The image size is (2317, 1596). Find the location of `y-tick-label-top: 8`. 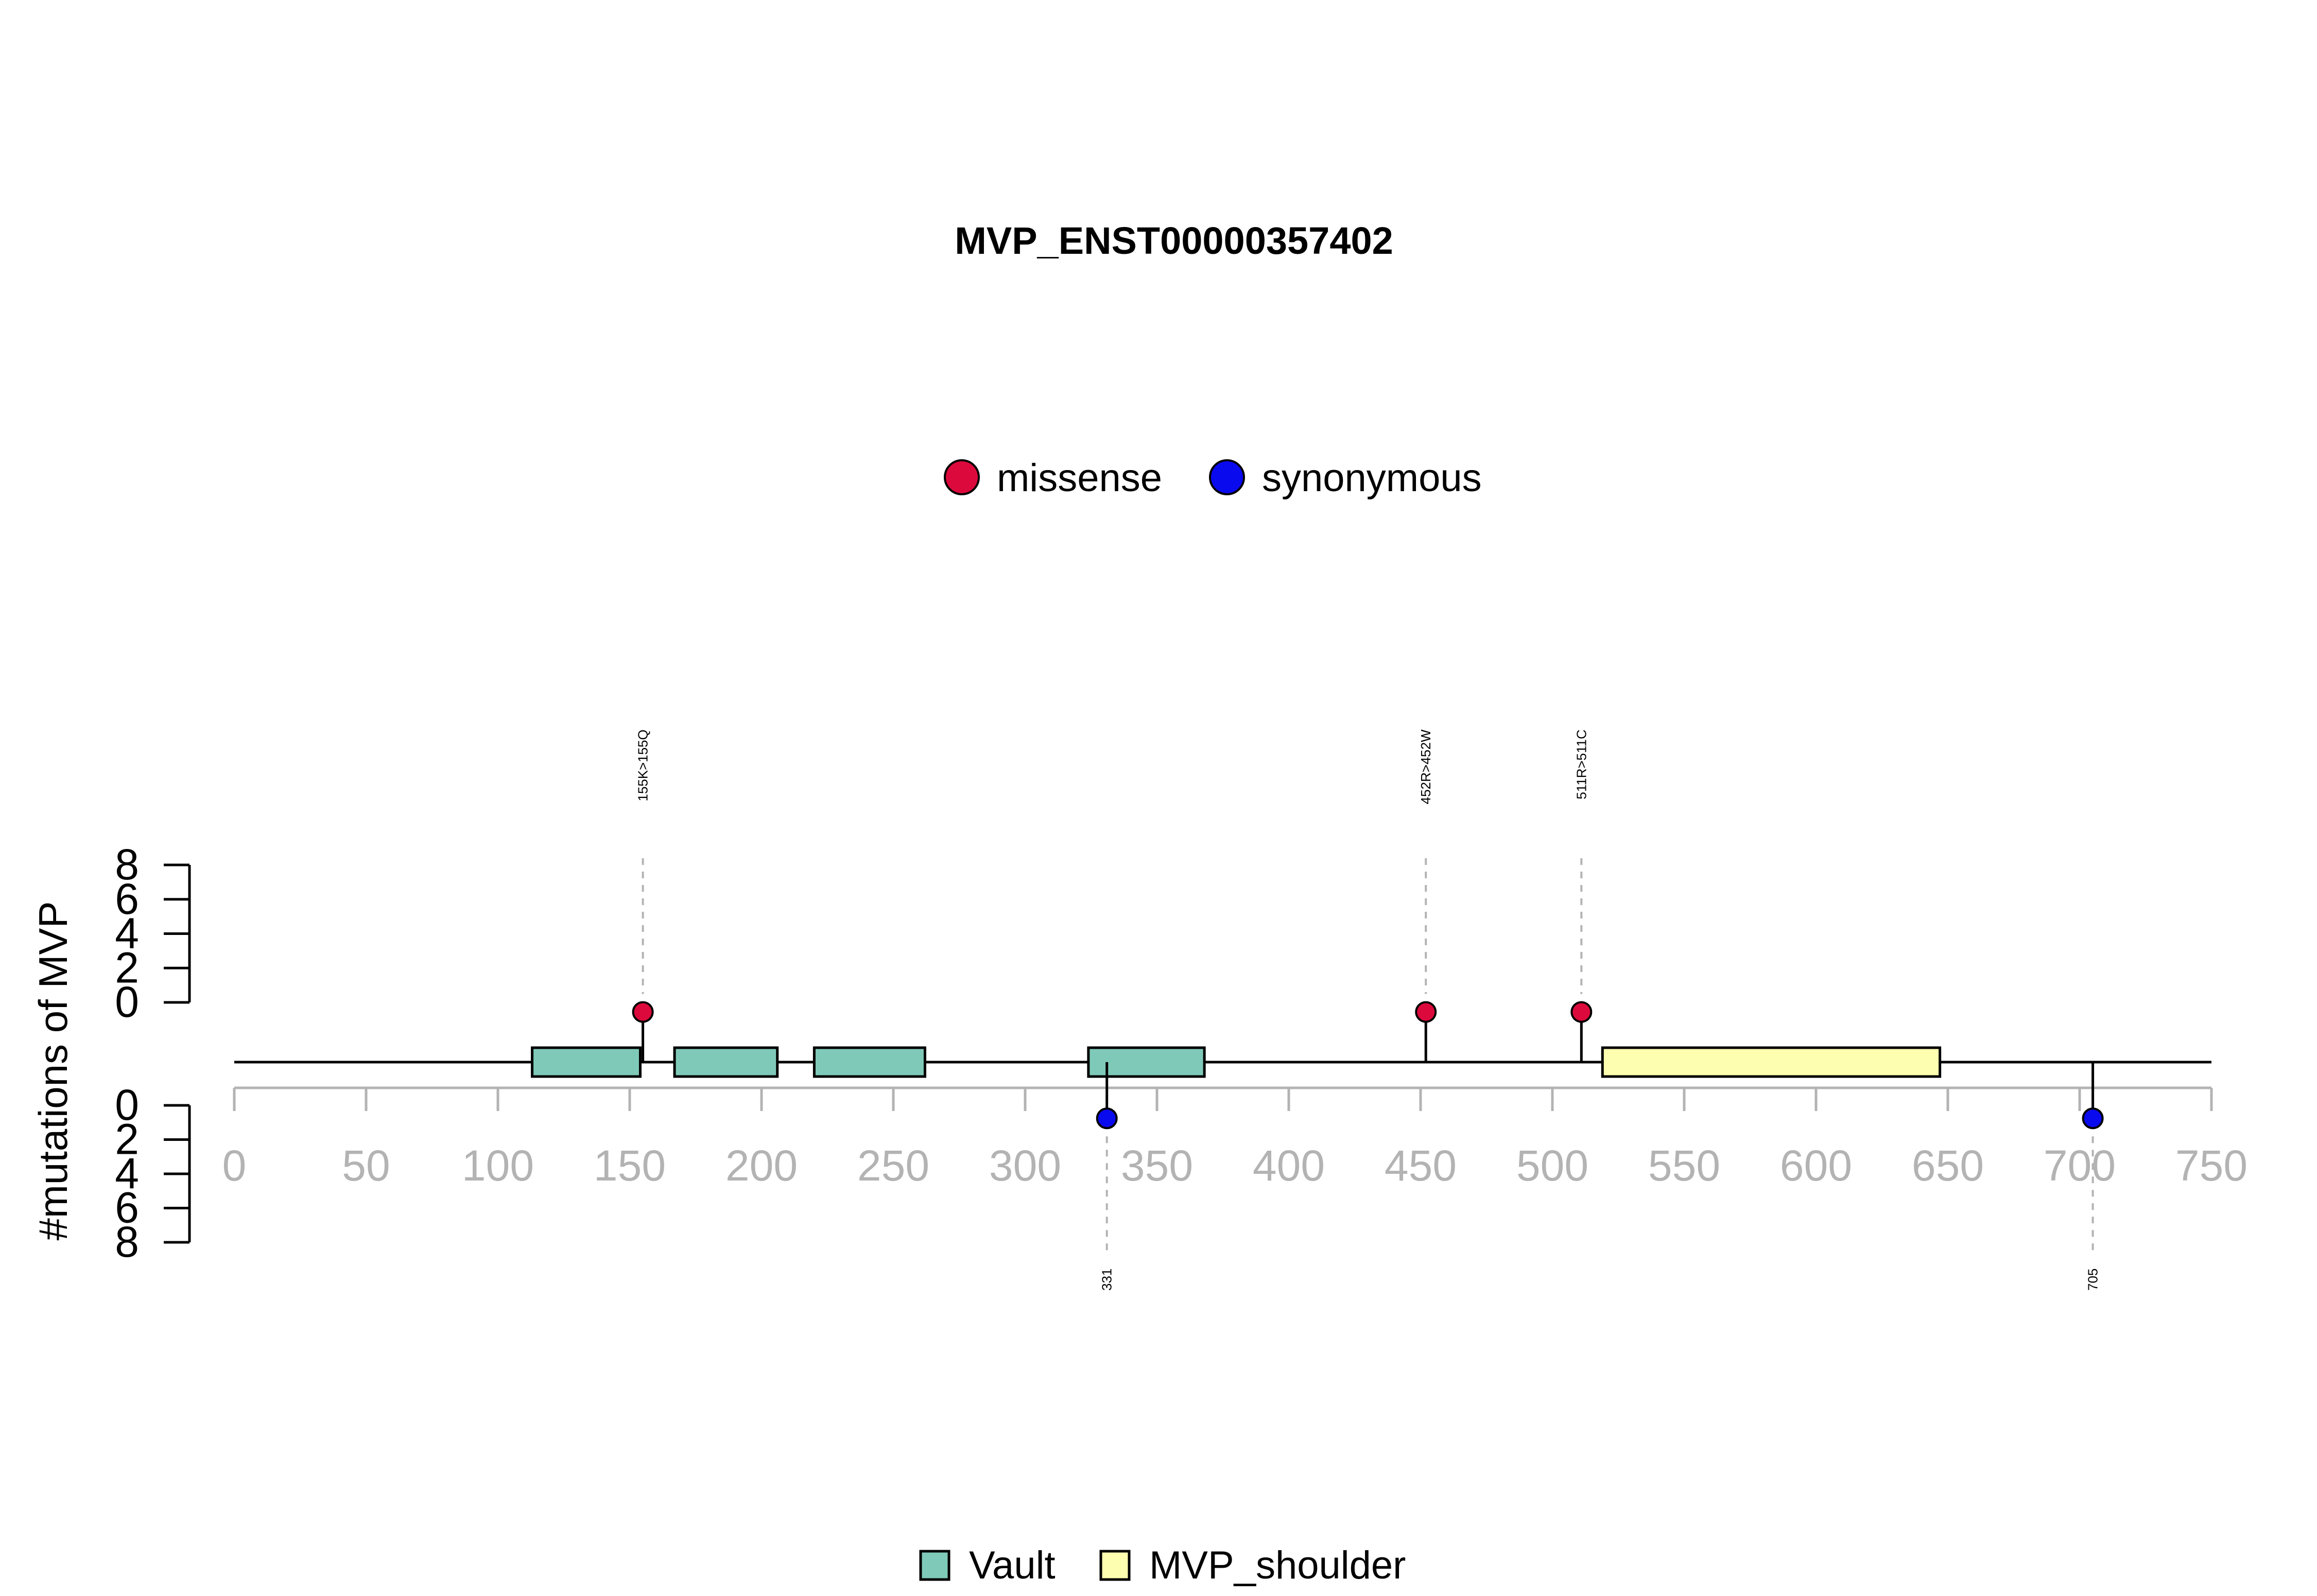

y-tick-label-top: 8 is located at coordinates (127, 864).